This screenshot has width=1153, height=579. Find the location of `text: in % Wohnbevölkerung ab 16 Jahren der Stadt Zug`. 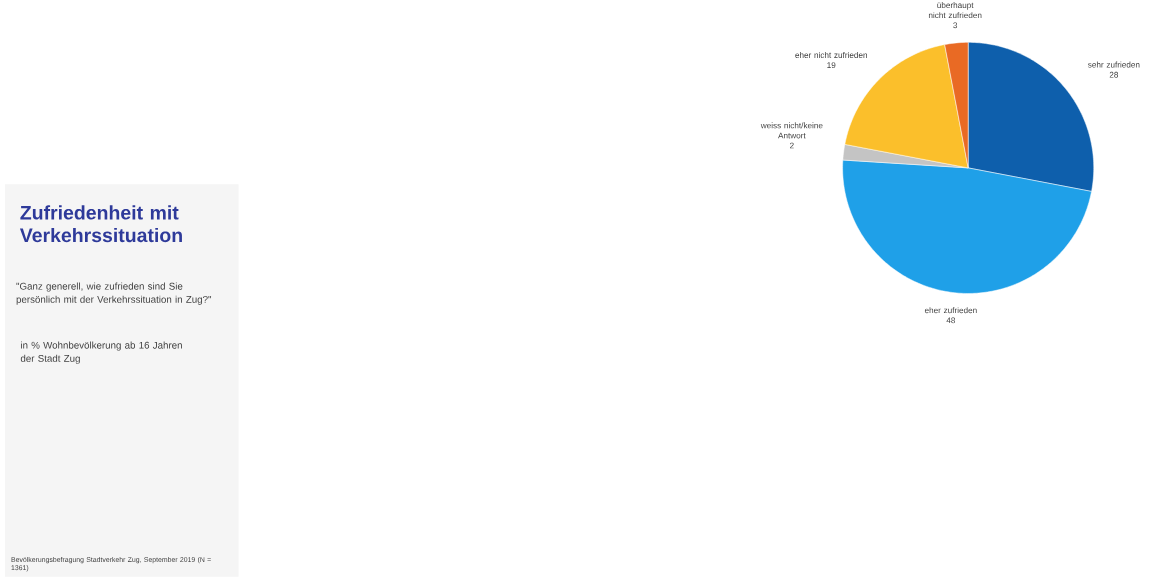

text: in % Wohnbevölkerung ab 16 Jahren der Stadt Zug is located at coordinates (101, 353).